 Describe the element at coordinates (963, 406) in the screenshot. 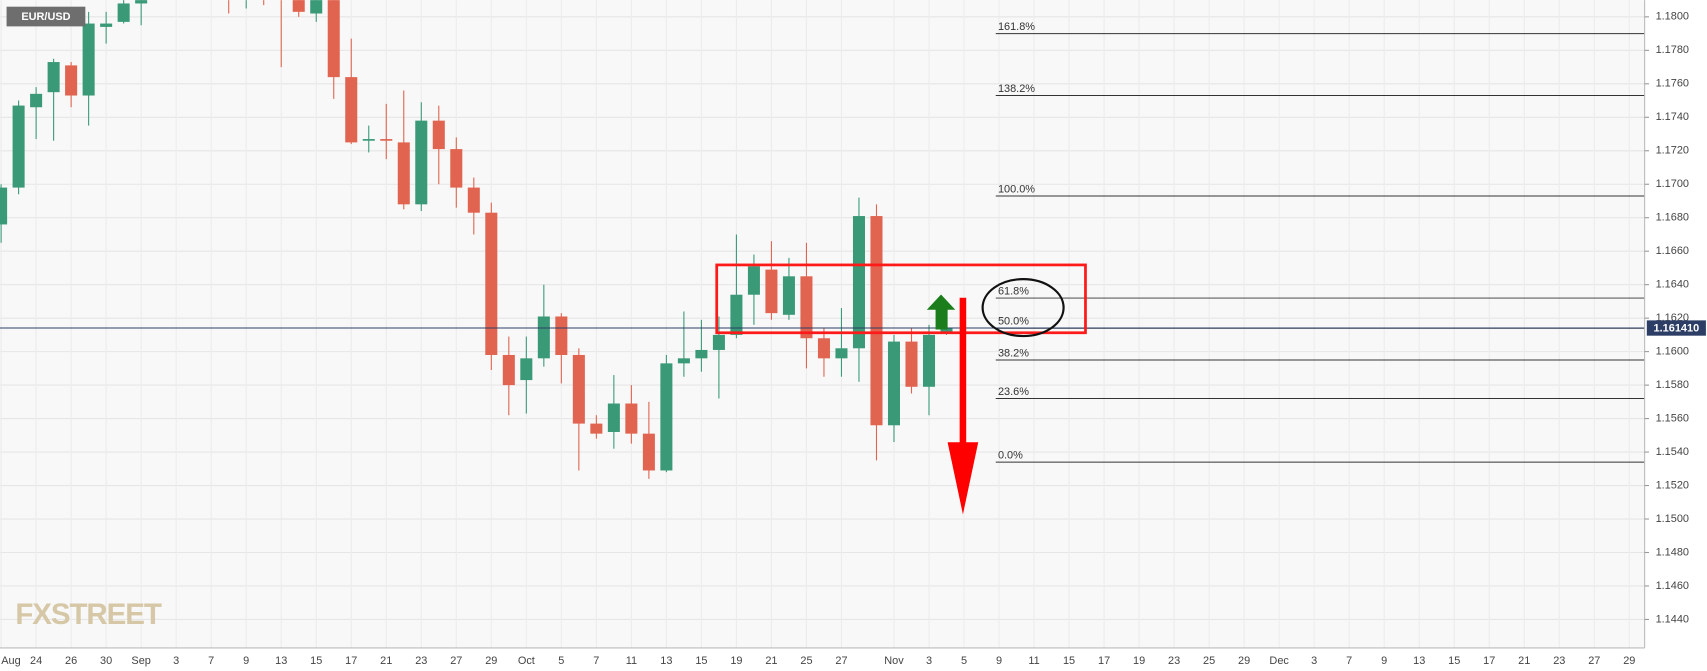

I see `down-arrow` at that location.